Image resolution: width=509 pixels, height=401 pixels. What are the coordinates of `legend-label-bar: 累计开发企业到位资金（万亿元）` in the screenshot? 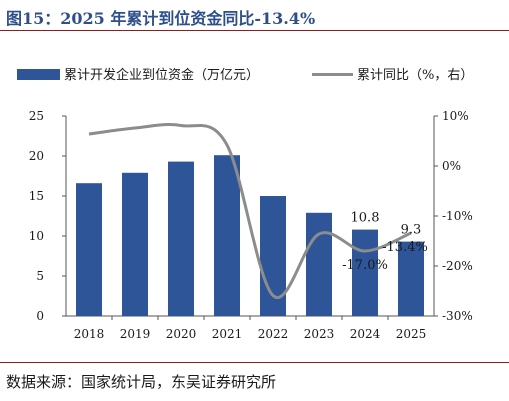 It's located at (161, 75).